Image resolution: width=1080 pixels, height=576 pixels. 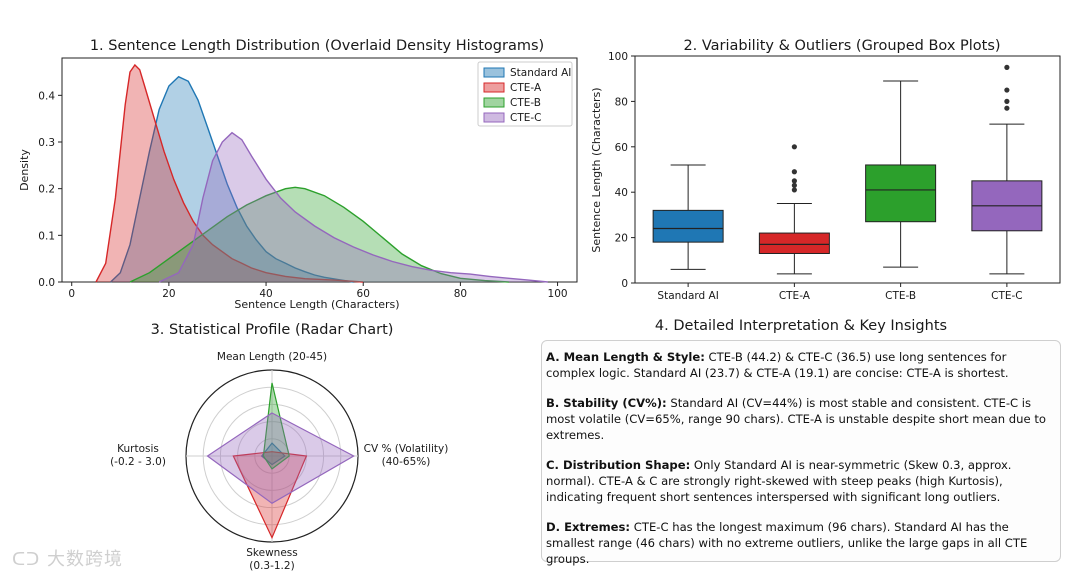 What do you see at coordinates (687, 296) in the screenshot?
I see `x-tick-label: Standard AI` at bounding box center [687, 296].